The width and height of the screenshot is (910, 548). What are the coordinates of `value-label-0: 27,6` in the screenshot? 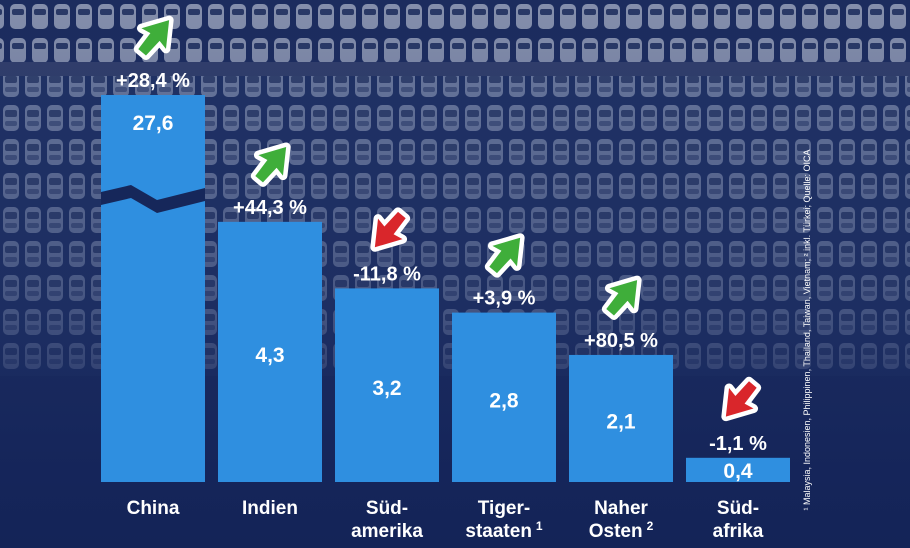 It's located at (153, 123).